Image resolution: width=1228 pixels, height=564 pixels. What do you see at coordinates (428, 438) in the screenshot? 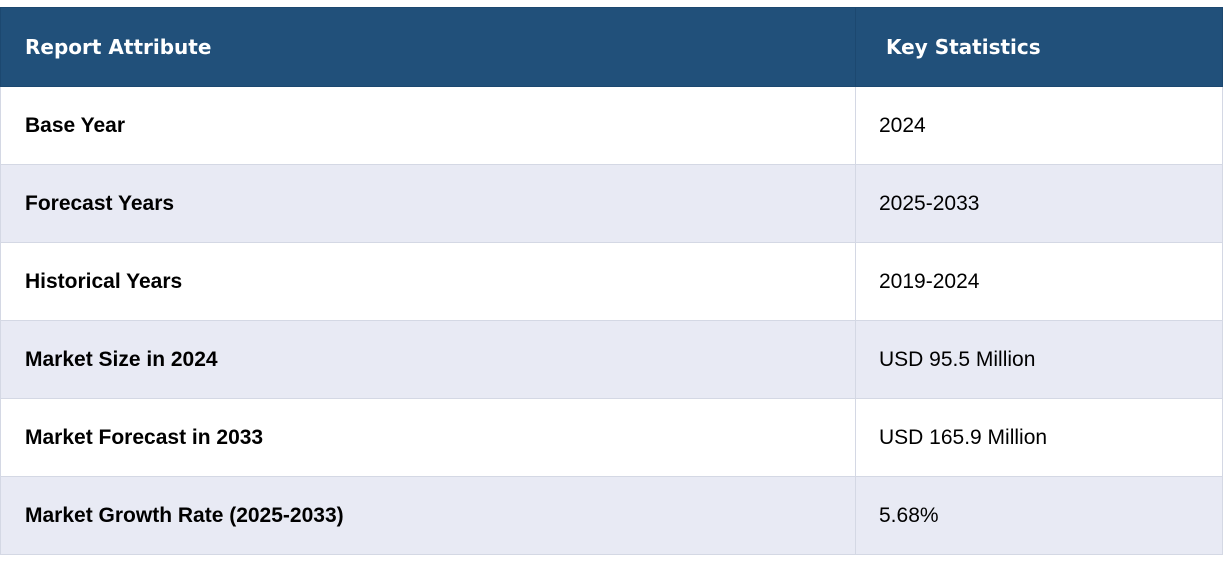
I see `row-attribute: Market Forecast in 2033` at bounding box center [428, 438].